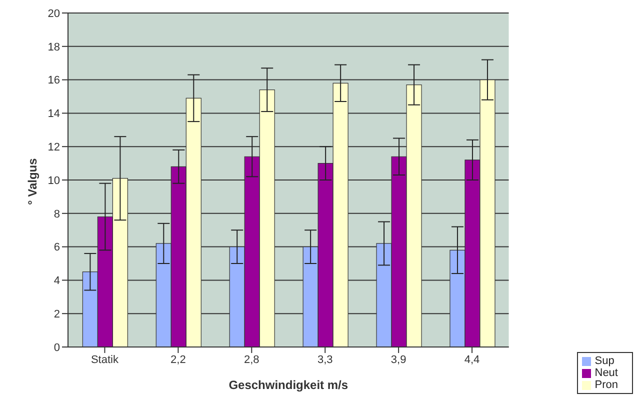 Image resolution: width=643 pixels, height=404 pixels. Describe the element at coordinates (178, 360) in the screenshot. I see `x-tick-label: 2,2` at that location.